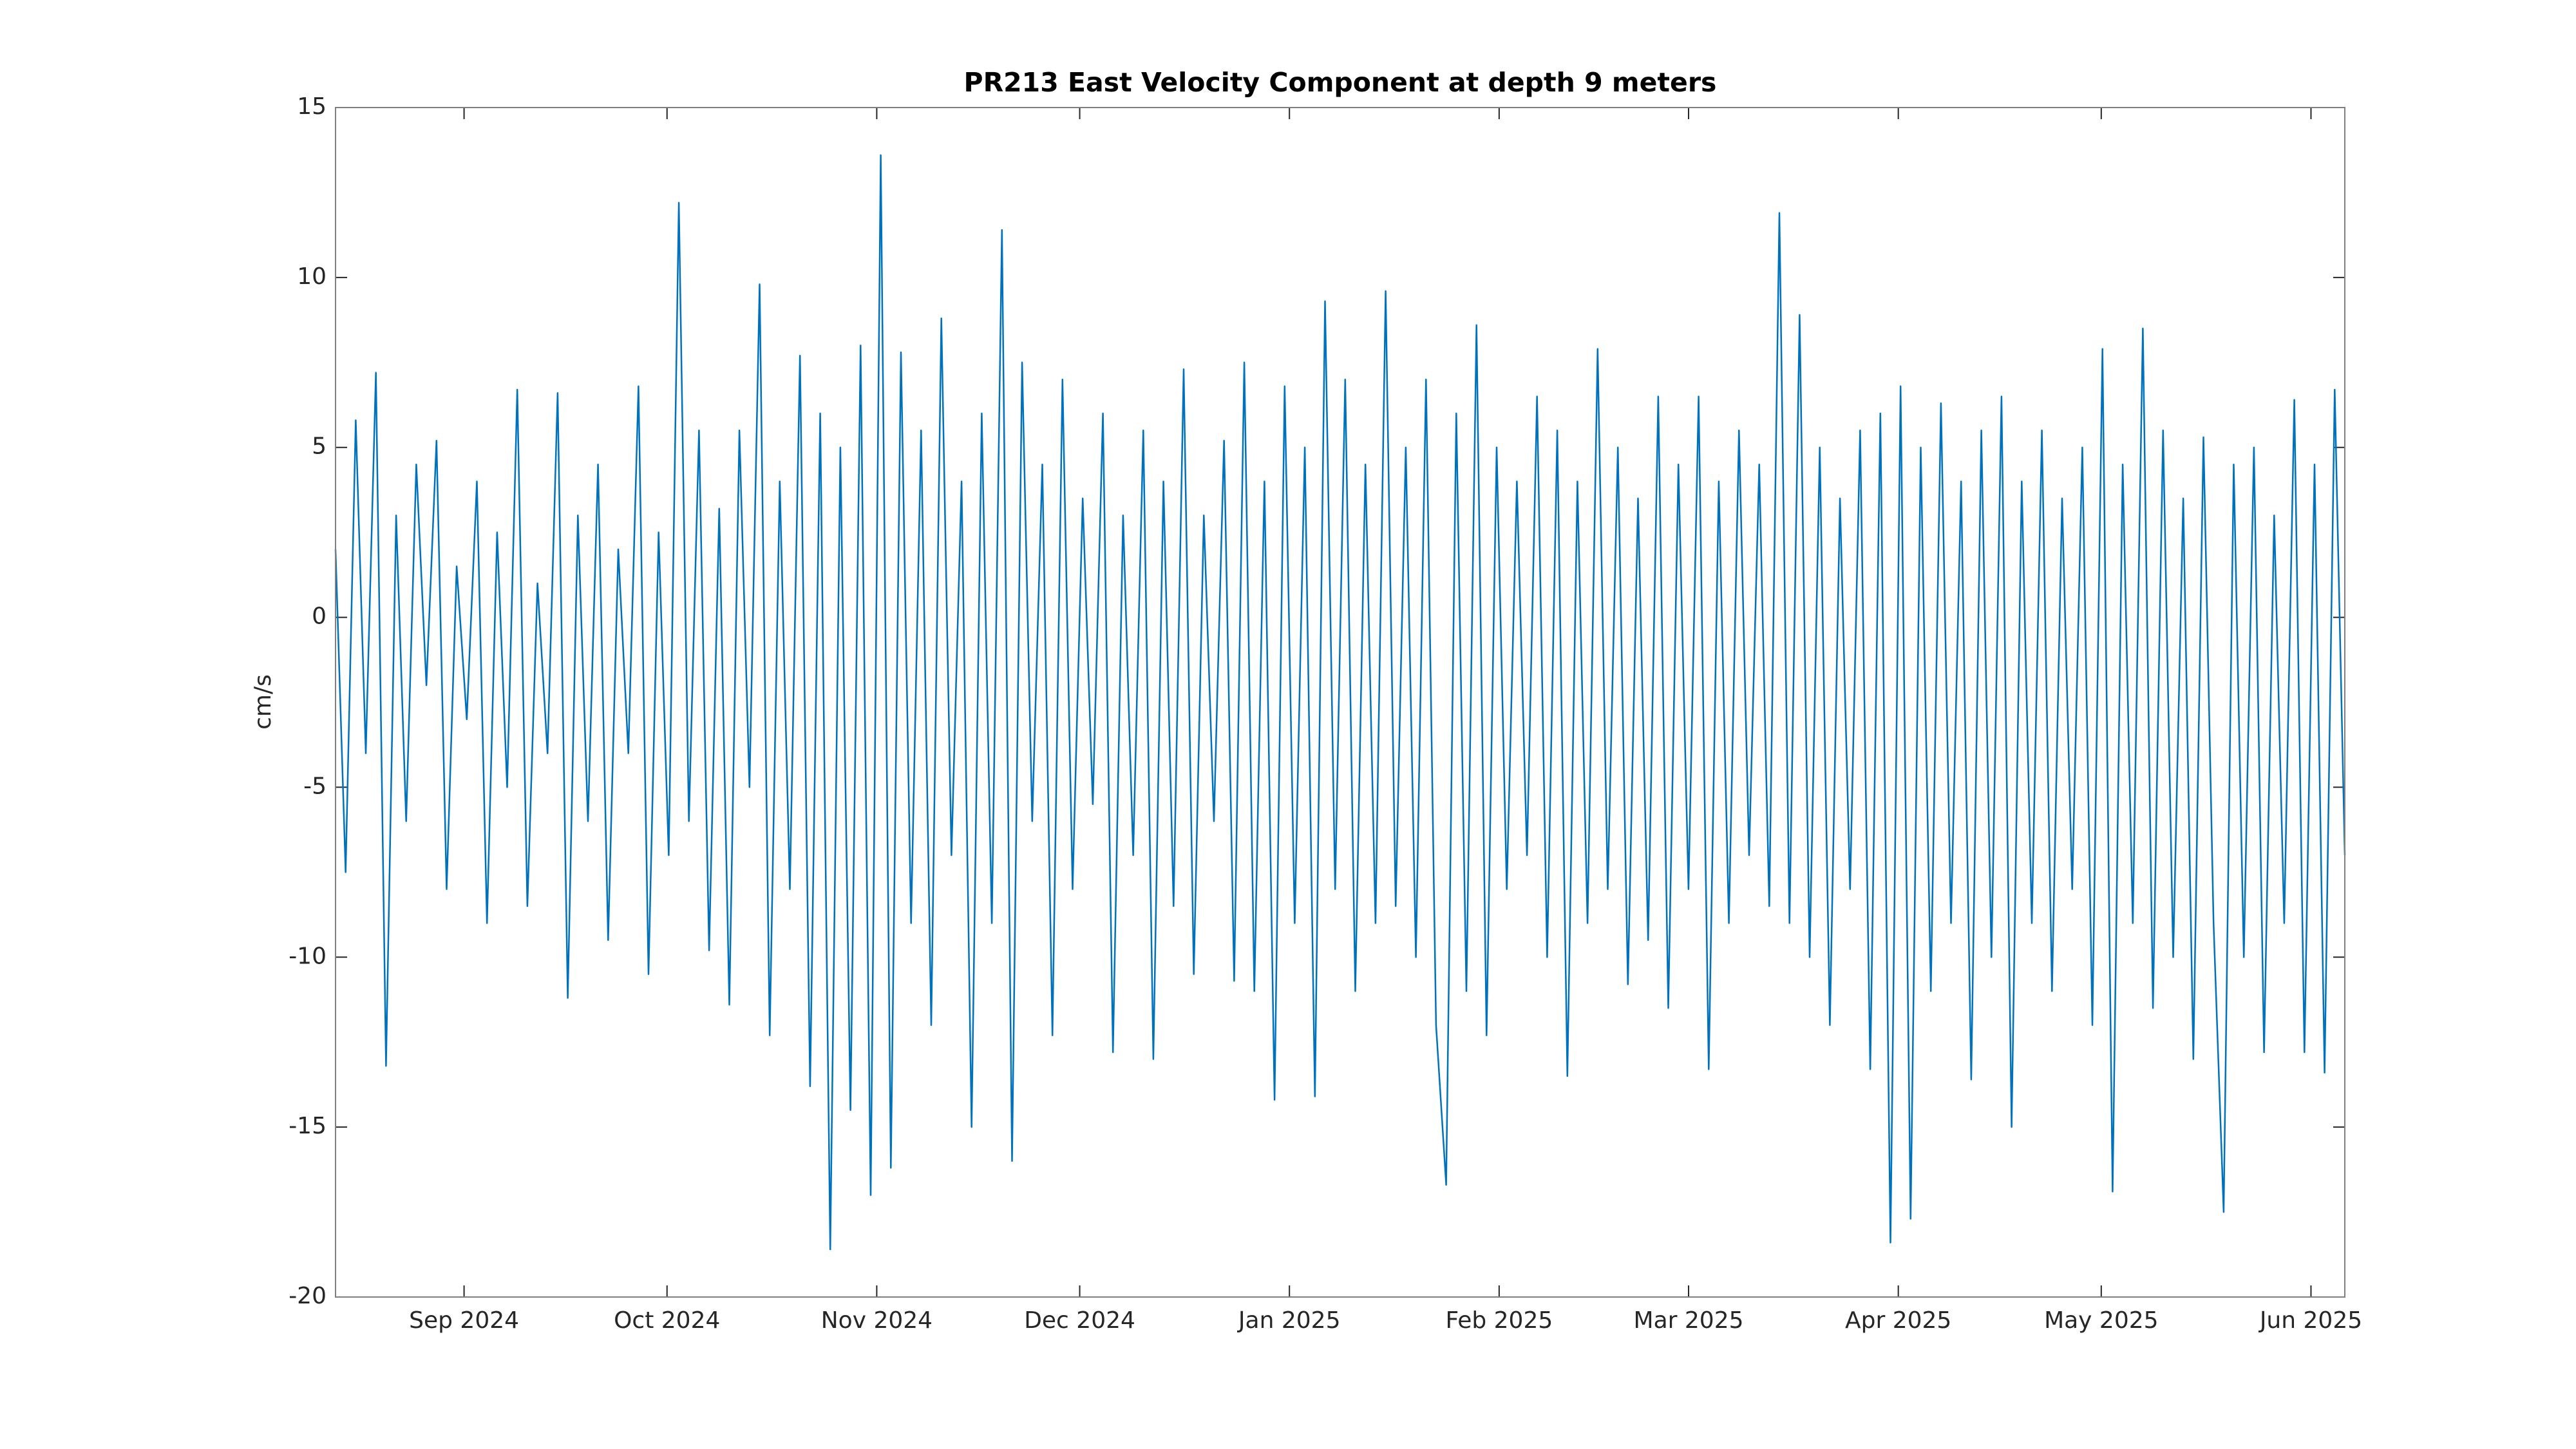 This screenshot has width=2576, height=1449. What do you see at coordinates (1079, 1320) in the screenshot?
I see `x-tick-label: Dec 2024` at bounding box center [1079, 1320].